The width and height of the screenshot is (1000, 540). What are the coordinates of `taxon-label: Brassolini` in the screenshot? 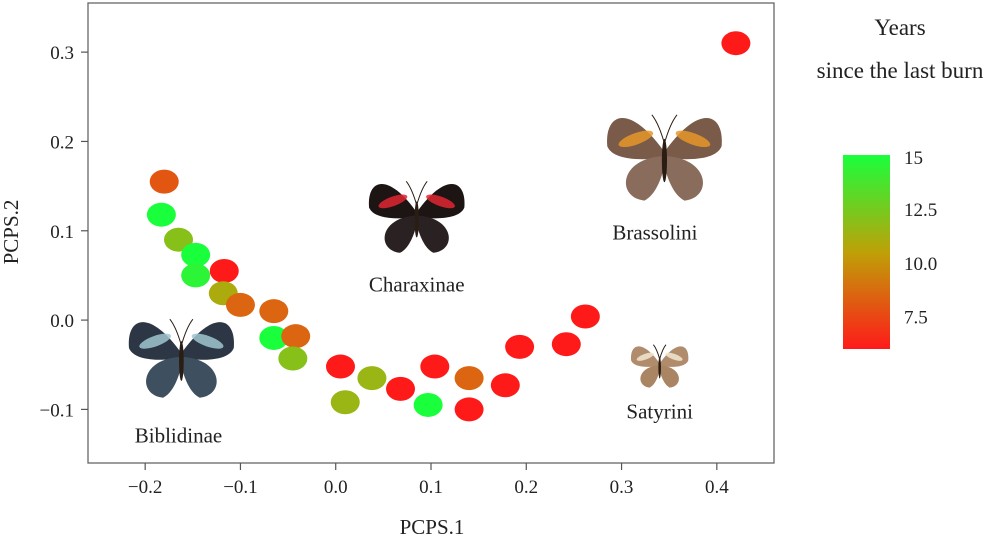 It's located at (654, 233).